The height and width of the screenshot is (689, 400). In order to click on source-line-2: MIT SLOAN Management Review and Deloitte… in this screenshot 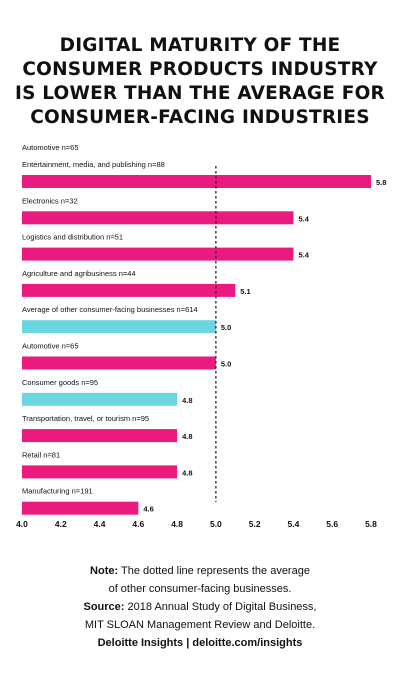, I will do `click(200, 625)`.